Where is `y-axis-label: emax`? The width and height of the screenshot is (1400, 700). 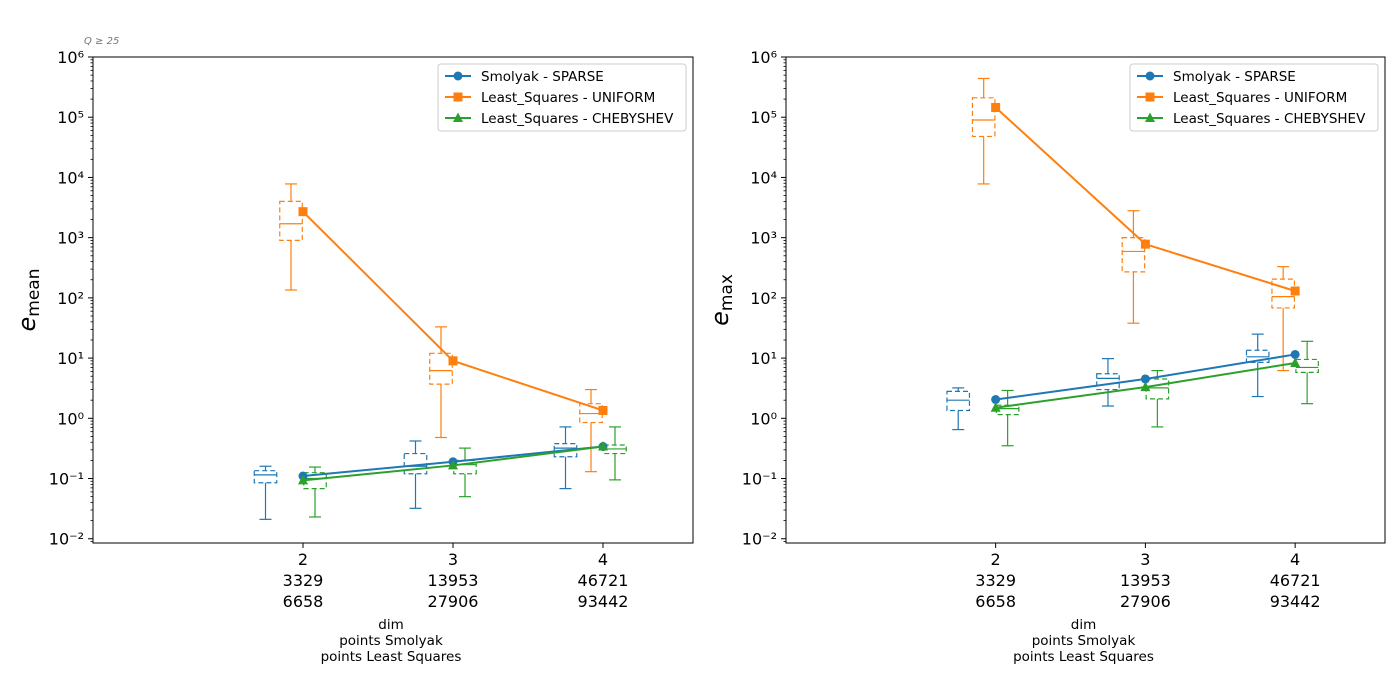
y-axis-label: emax is located at coordinates (721, 300).